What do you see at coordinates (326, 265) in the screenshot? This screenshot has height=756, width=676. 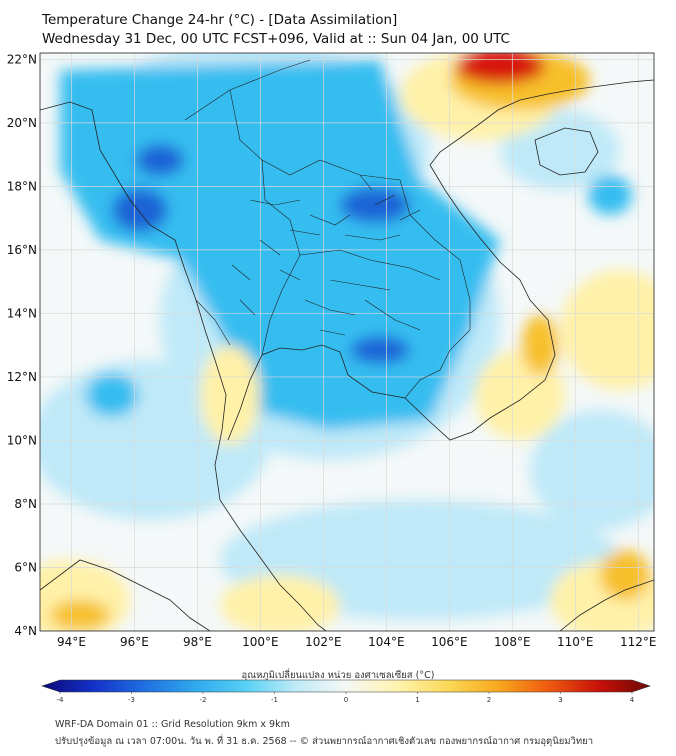 I see `province-borders` at bounding box center [326, 265].